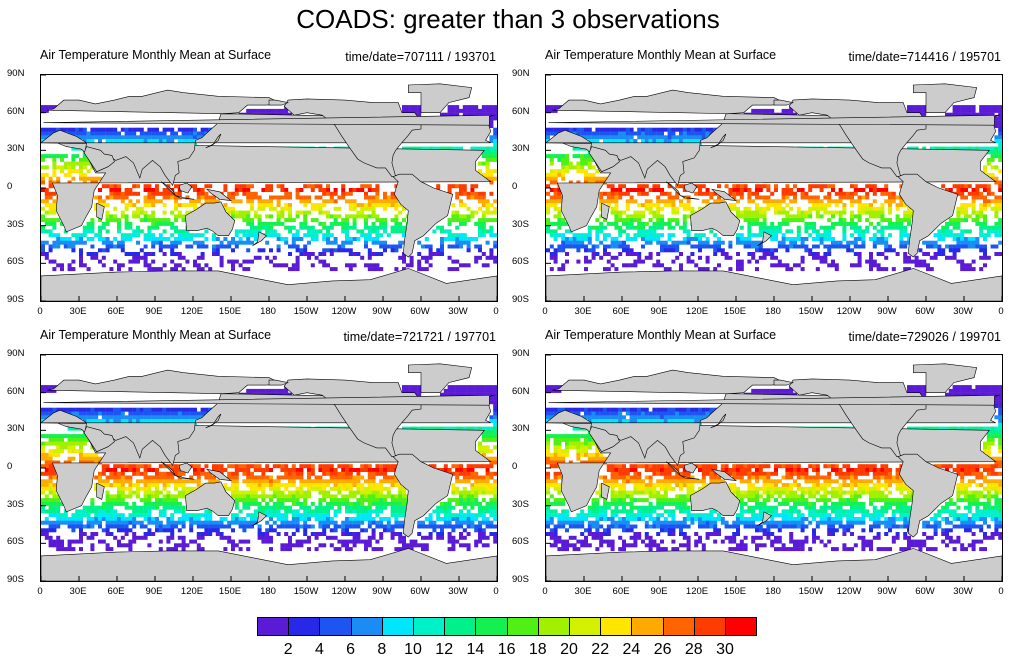  I want to click on lon-tick-label: 90W, so click(382, 311).